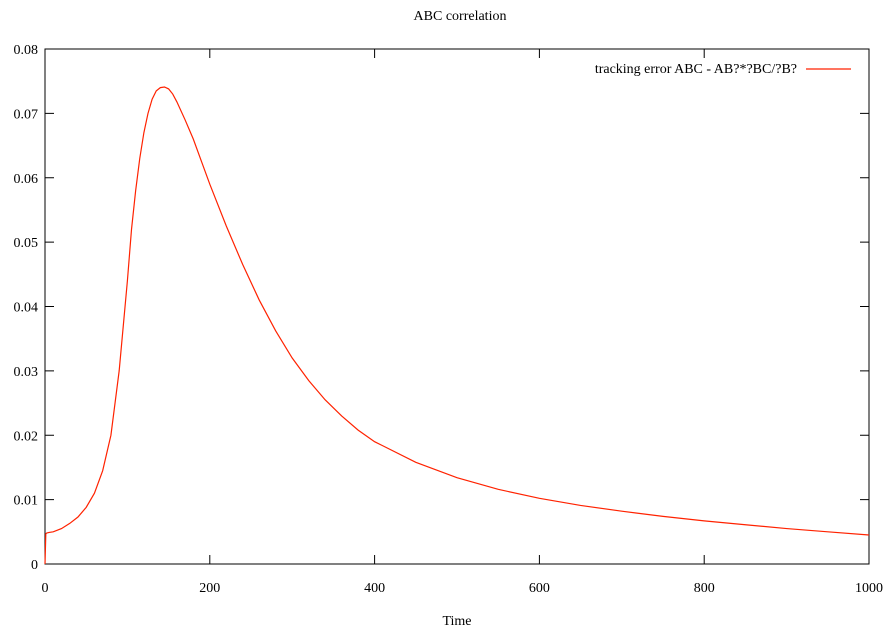 The width and height of the screenshot is (888, 628). I want to click on chart-title: ABC correlation, so click(460, 16).